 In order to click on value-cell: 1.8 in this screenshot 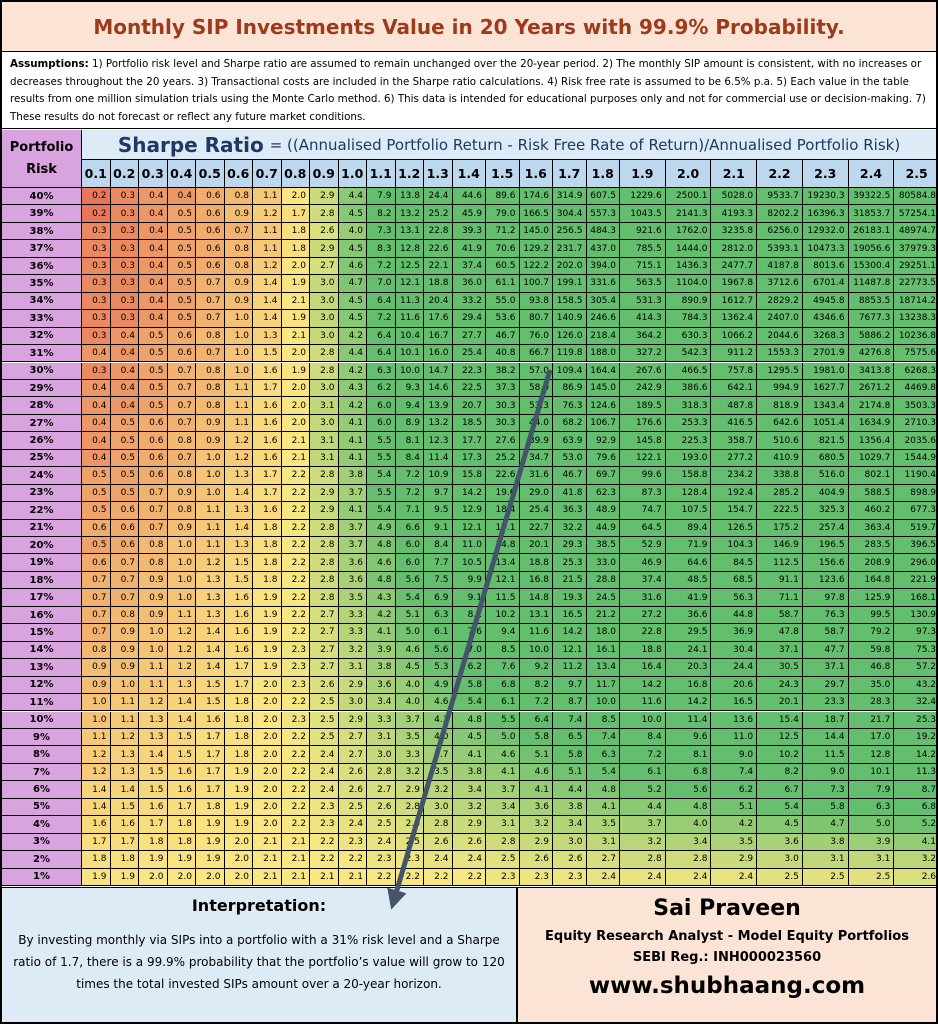, I will do `click(181, 842)`.